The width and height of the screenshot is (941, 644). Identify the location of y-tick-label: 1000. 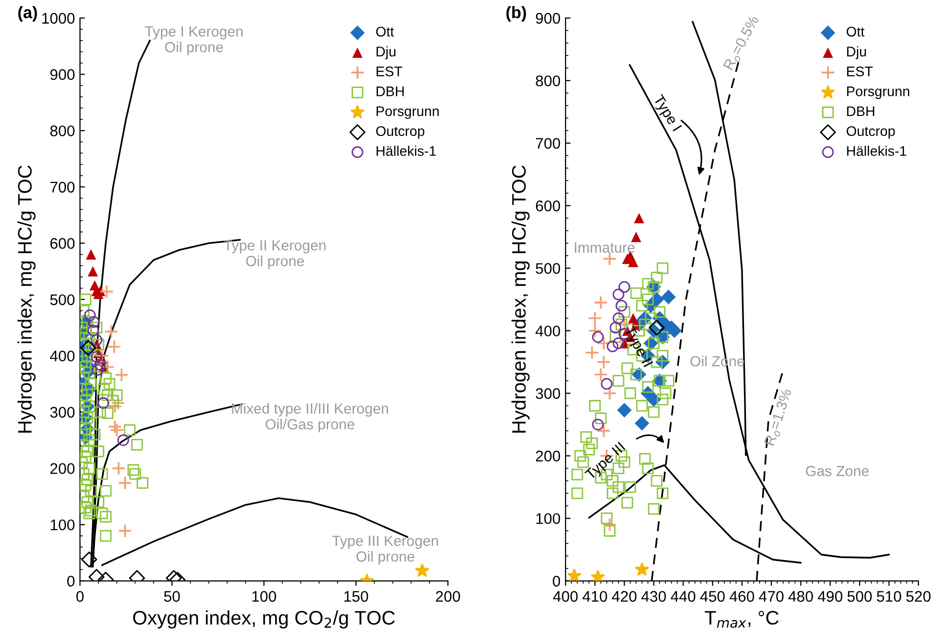
(58, 18).